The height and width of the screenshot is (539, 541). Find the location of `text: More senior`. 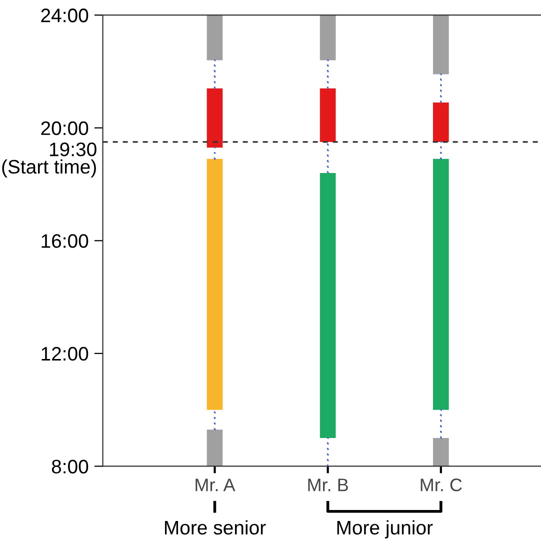

text: More senior is located at coordinates (215, 527).